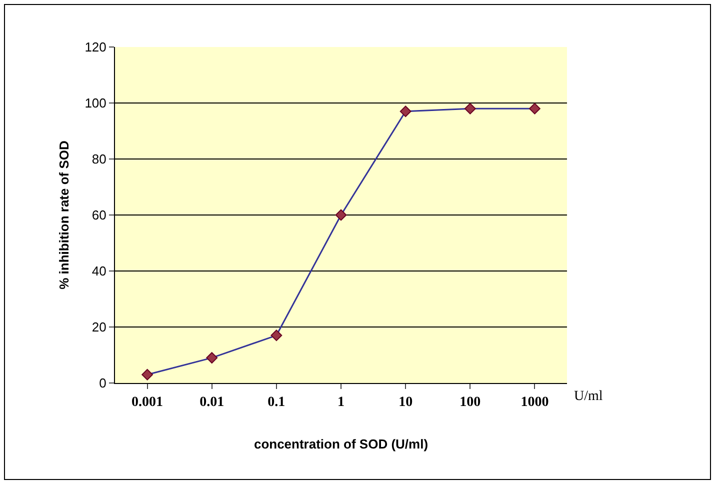 Image resolution: width=717 pixels, height=486 pixels. What do you see at coordinates (212, 402) in the screenshot?
I see `x-tick-label: 0.01` at bounding box center [212, 402].